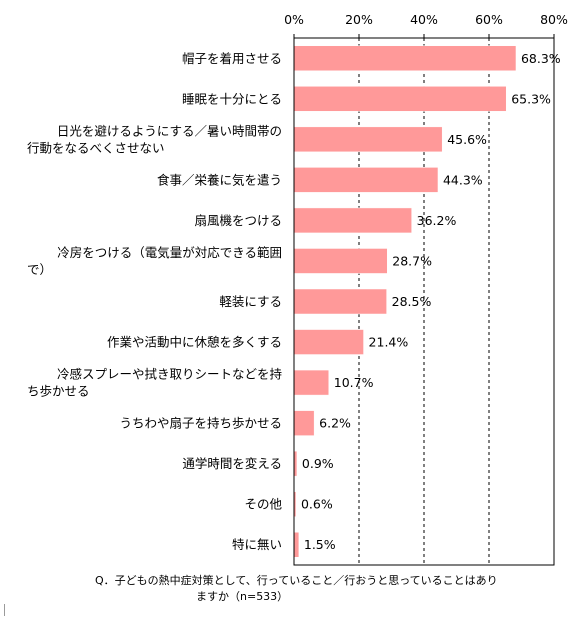  I want to click on category-label-continued: 行動をなるべくさせない, so click(96, 147).